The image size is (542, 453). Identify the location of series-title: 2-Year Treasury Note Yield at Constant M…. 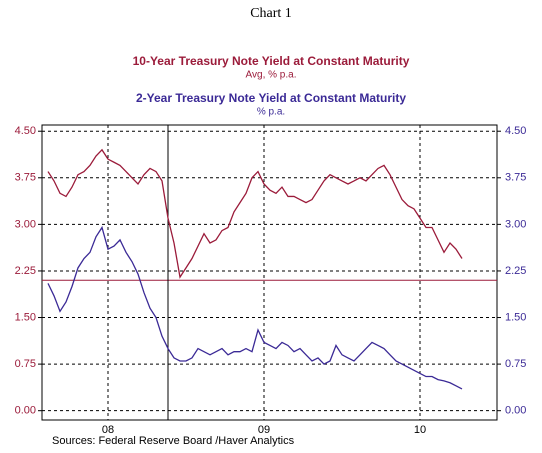
(271, 98).